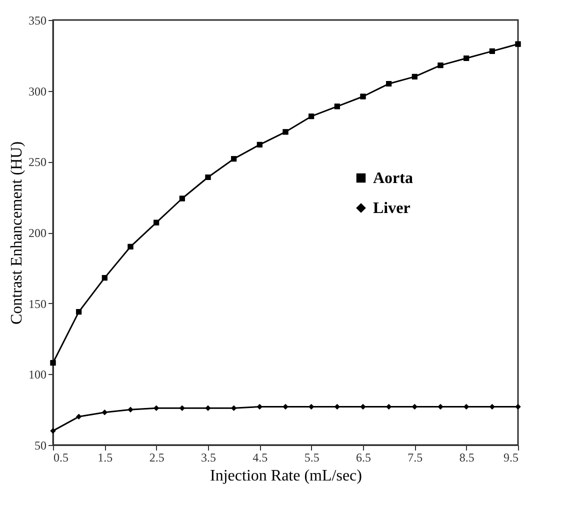  I want to click on x-tick-label: 5.5, so click(312, 457).